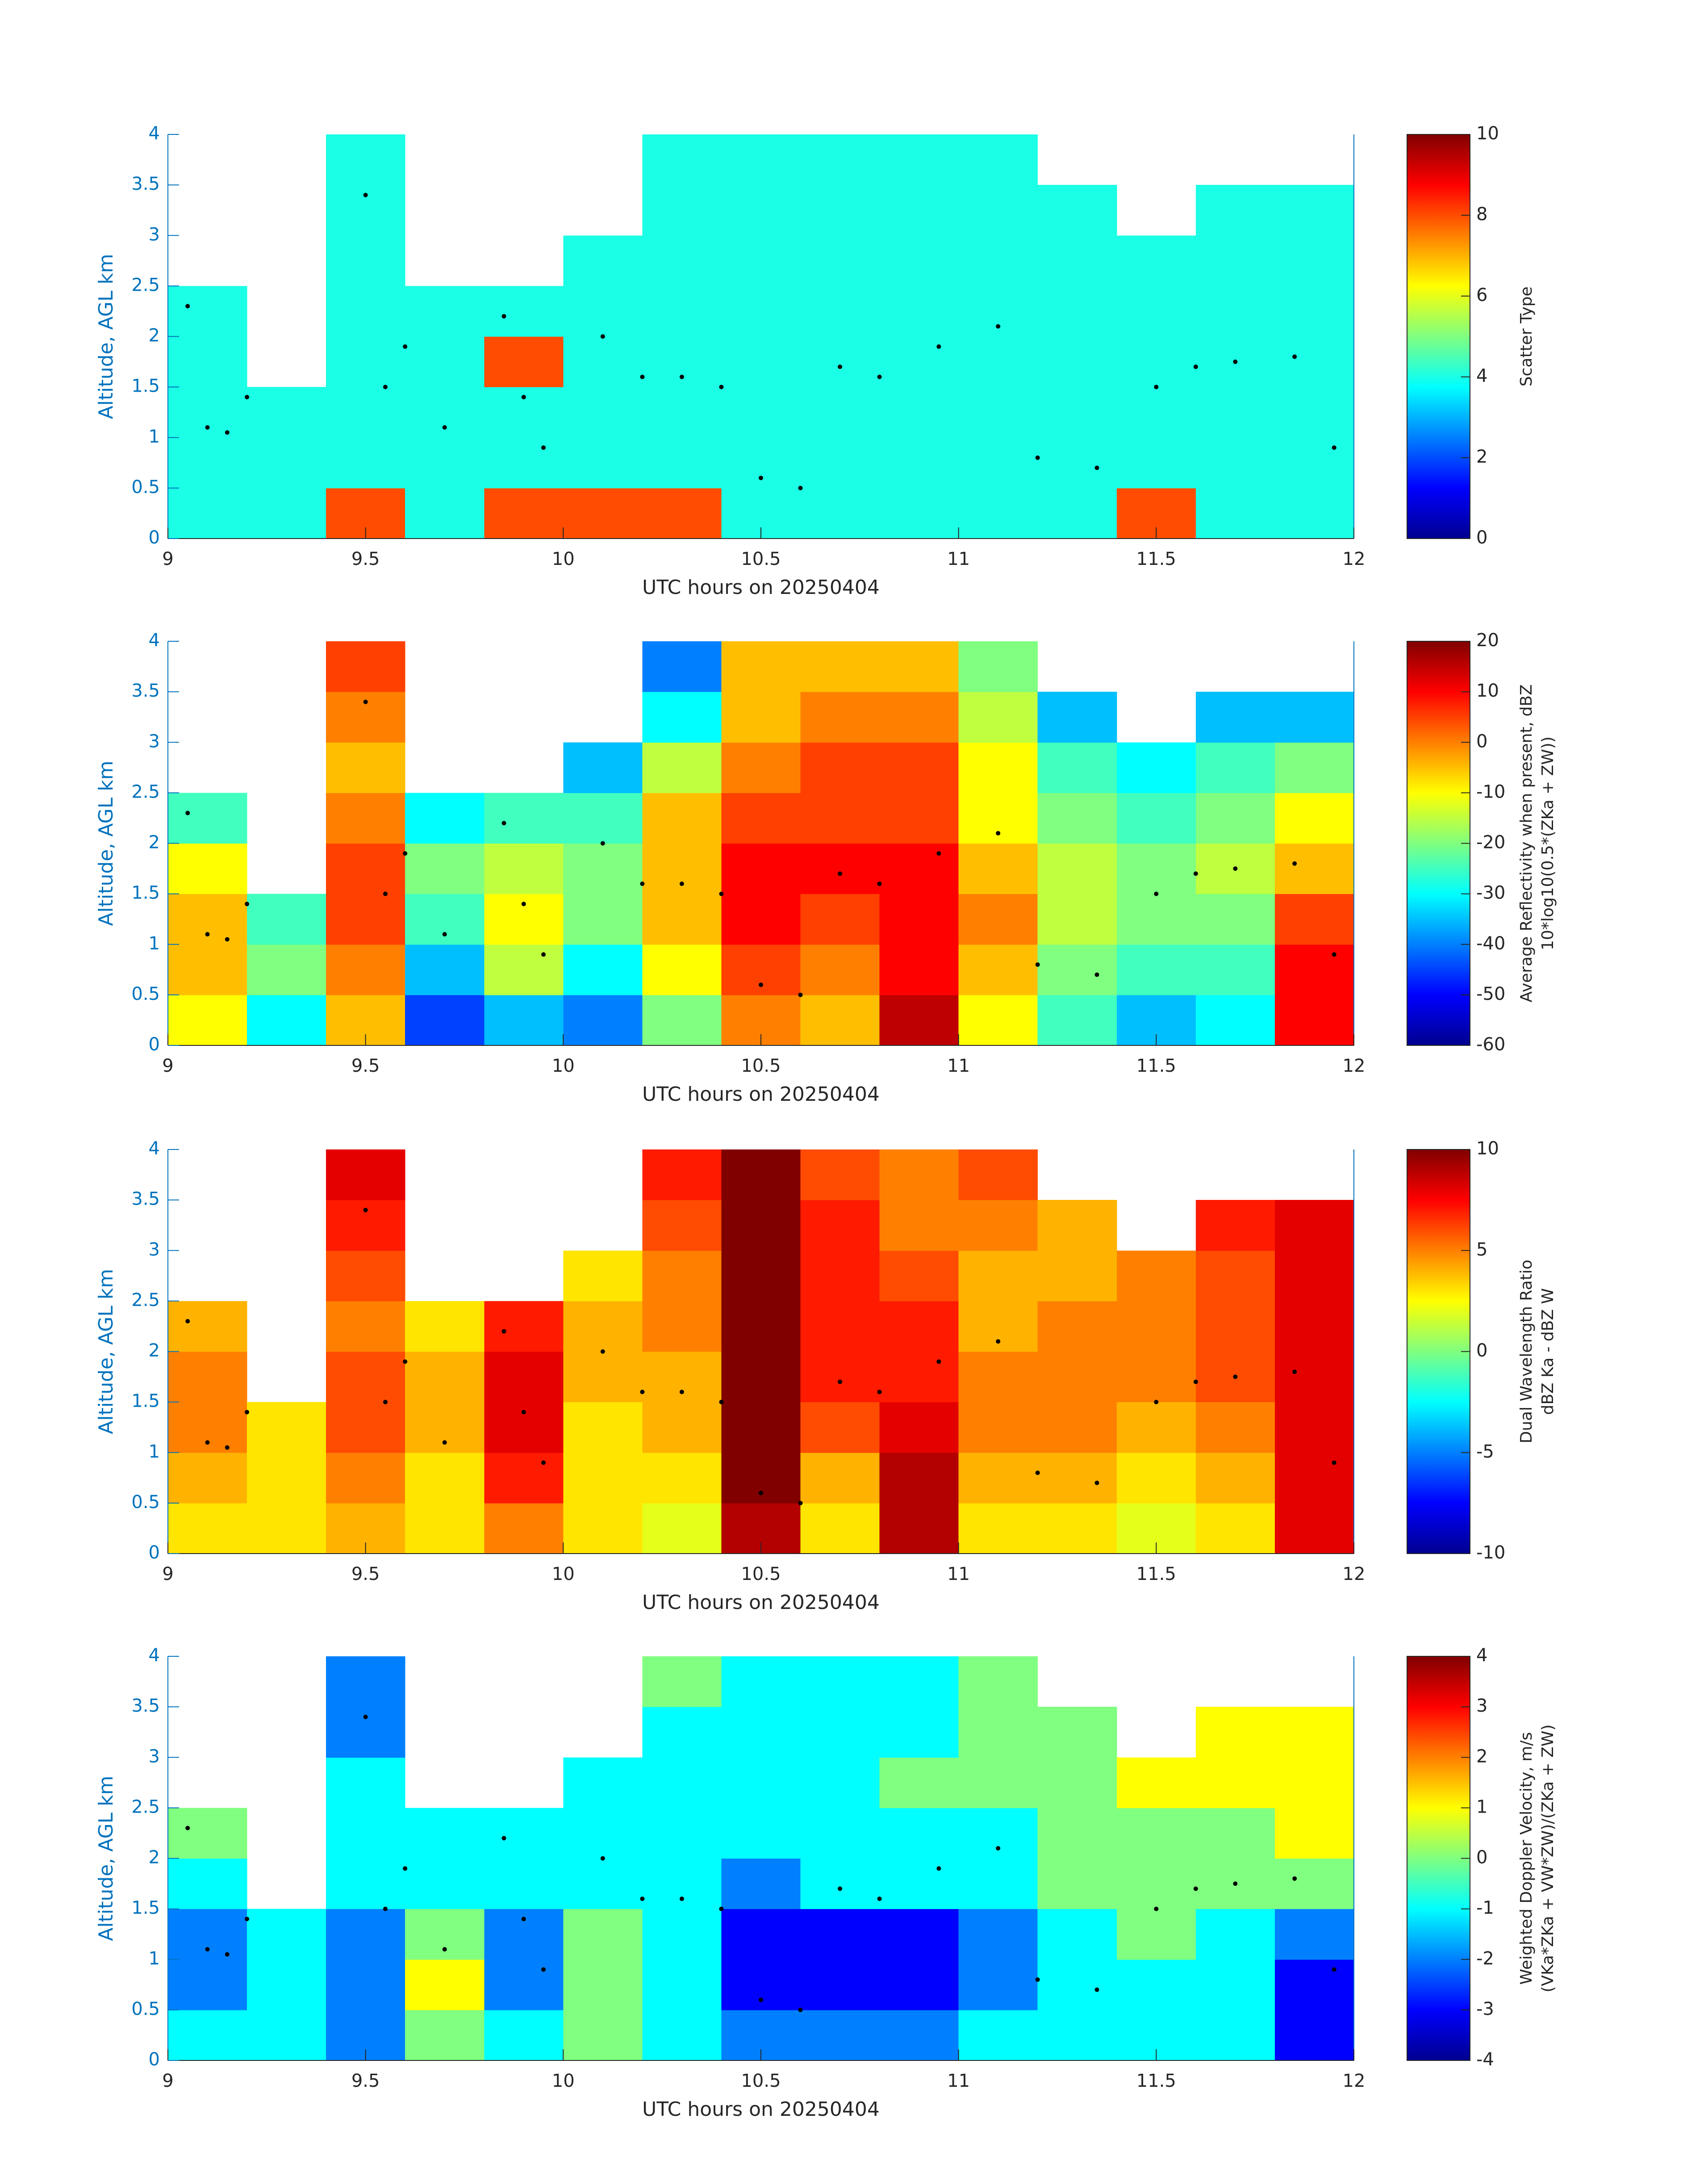  Describe the element at coordinates (154, 1756) in the screenshot. I see `y-tick-label: 3` at that location.